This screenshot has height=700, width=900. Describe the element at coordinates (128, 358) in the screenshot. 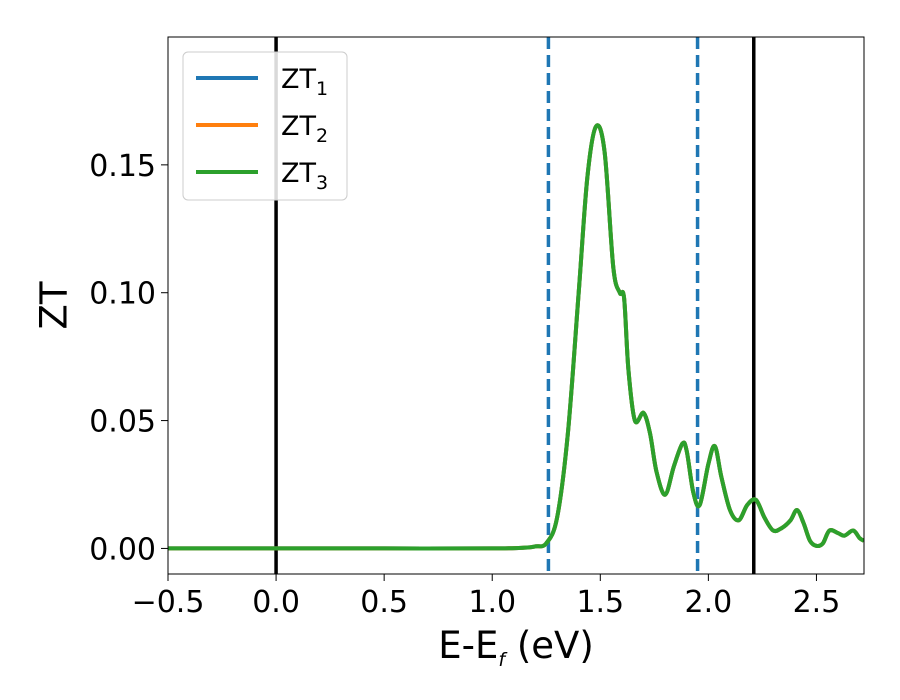

I see `y-axis-ticks: 0.00 0.05 0.10 0.15` at that location.